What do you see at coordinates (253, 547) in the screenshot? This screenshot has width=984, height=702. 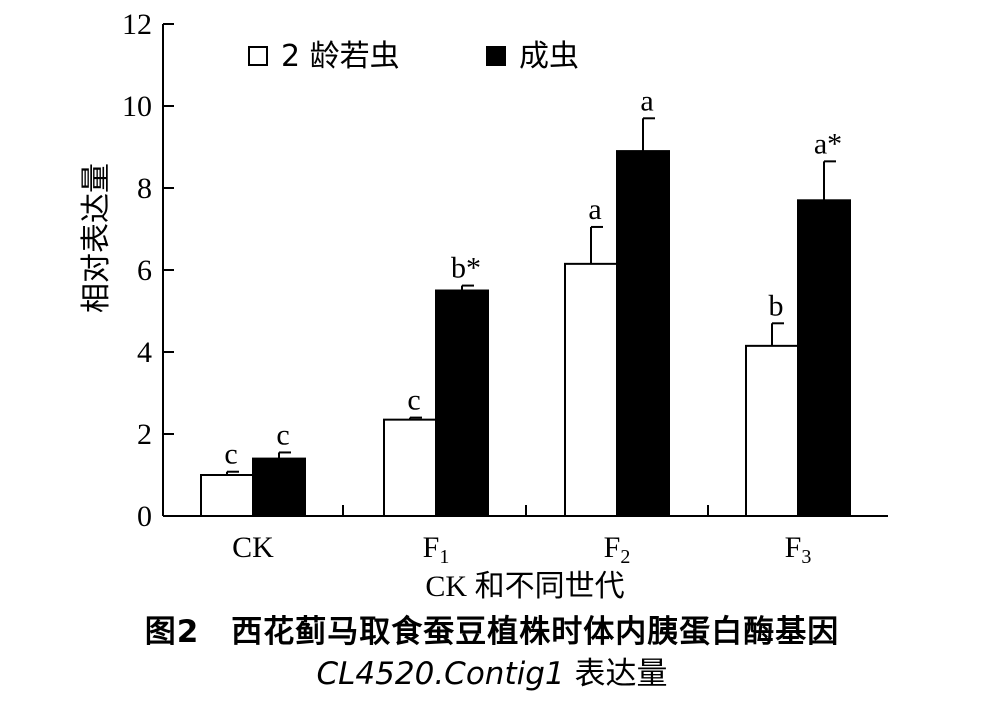 I see `x-tick-label: CK` at bounding box center [253, 547].